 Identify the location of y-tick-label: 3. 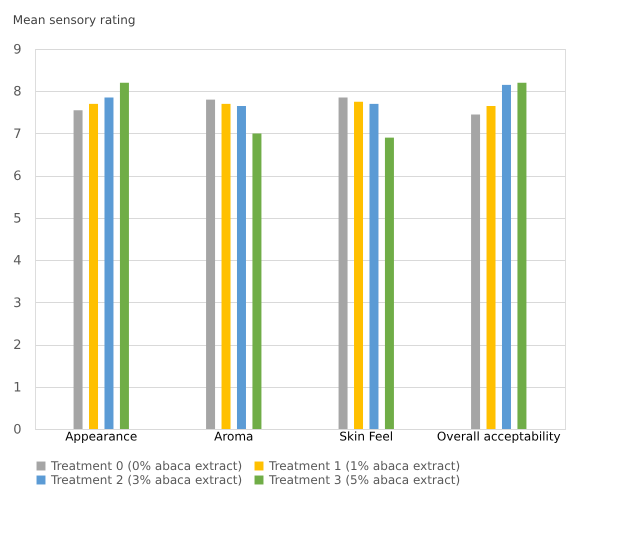
(17, 303).